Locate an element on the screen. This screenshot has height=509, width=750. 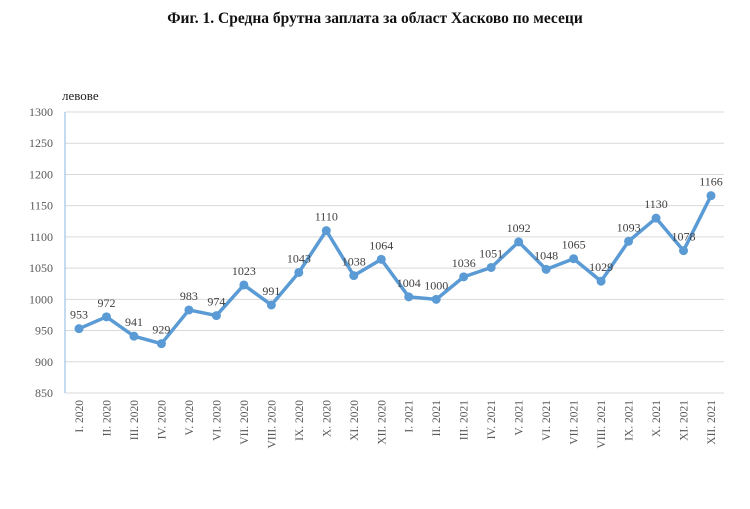
data-label: 1023 is located at coordinates (244, 271).